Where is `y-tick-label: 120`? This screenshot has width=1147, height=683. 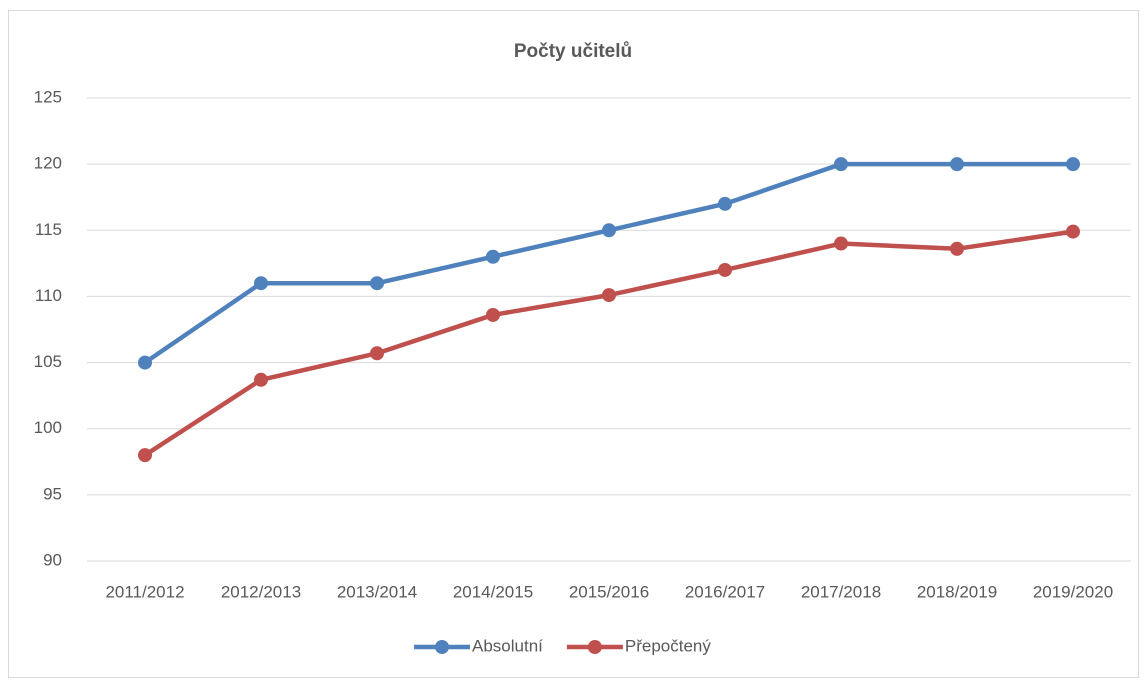
y-tick-label: 120 is located at coordinates (48, 163).